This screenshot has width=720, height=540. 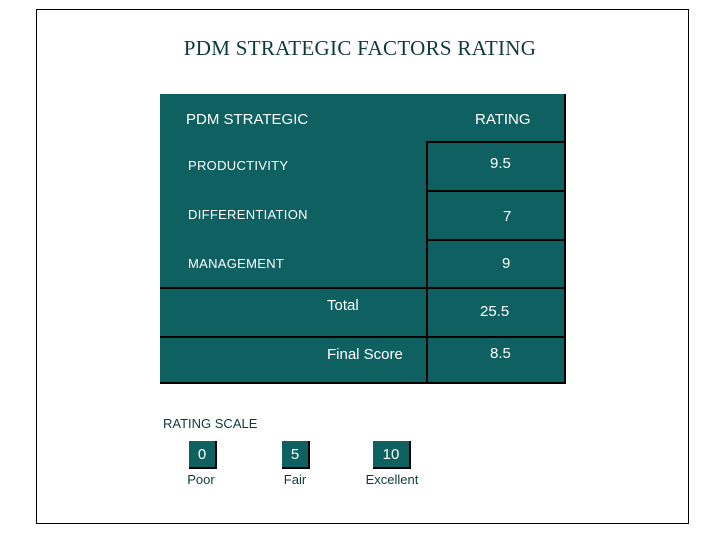 What do you see at coordinates (343, 305) in the screenshot?
I see `total-label: Total` at bounding box center [343, 305].